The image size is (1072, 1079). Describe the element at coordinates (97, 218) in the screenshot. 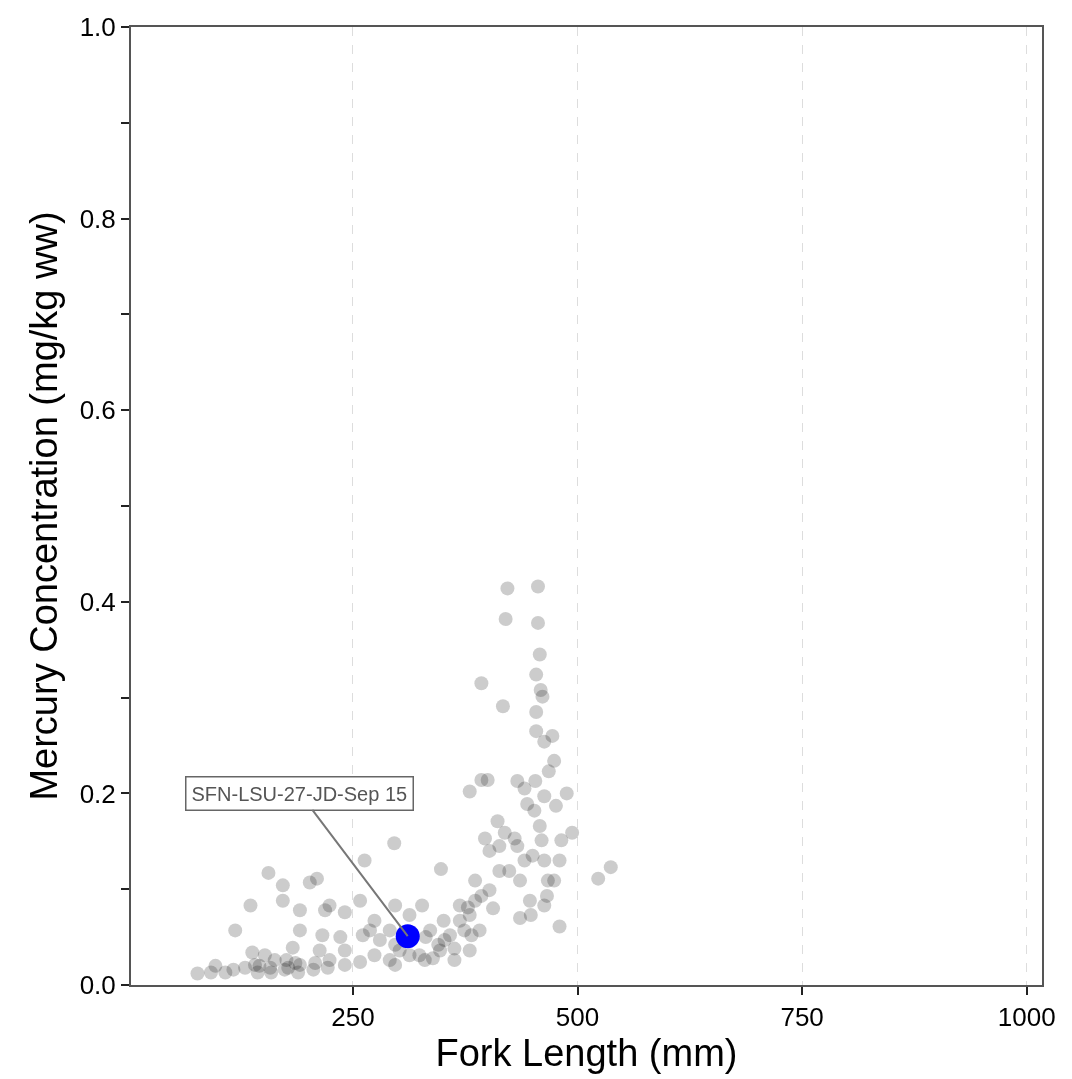

I see `y-tick-label: 0.8` at that location.